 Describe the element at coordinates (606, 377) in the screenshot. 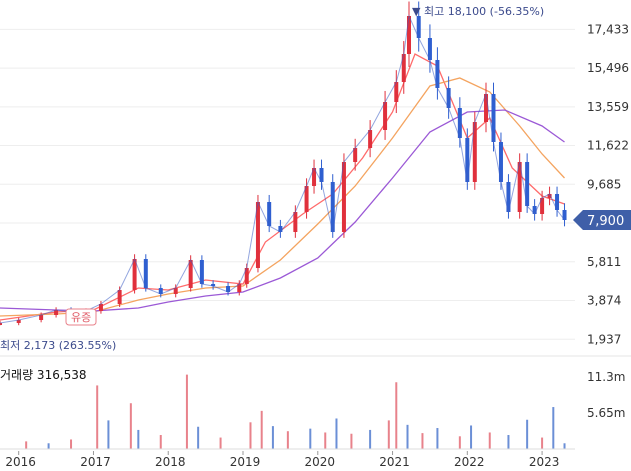

I see `volume-tick-label: 11.3m` at that location.